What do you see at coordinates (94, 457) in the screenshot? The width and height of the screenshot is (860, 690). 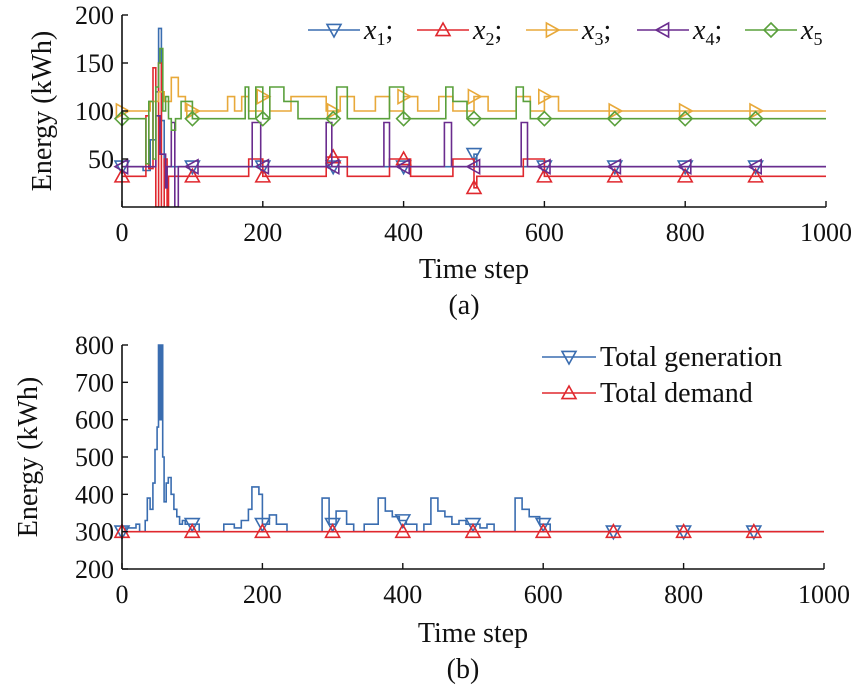 I see `panel-b-y-tick-label: 500` at bounding box center [94, 457].